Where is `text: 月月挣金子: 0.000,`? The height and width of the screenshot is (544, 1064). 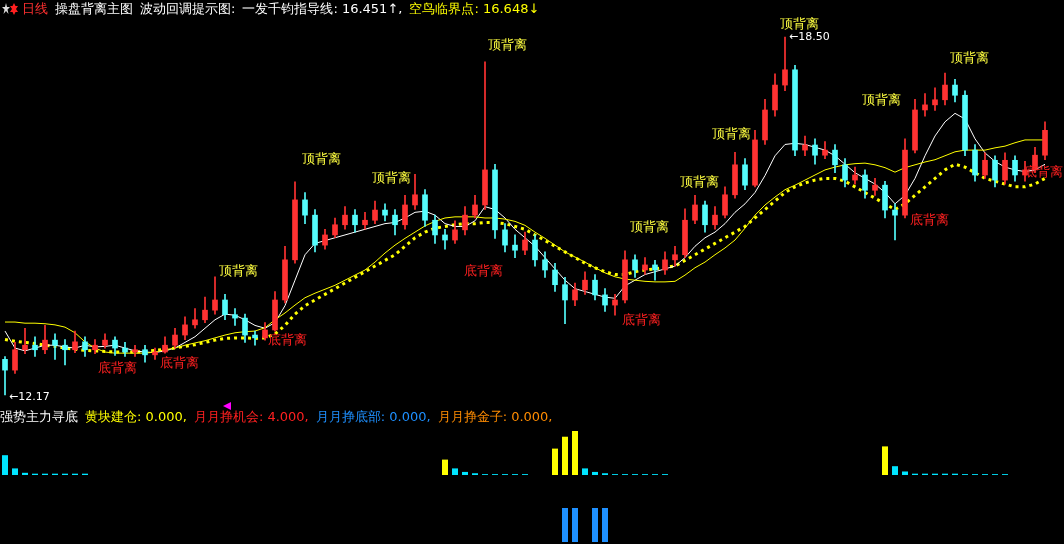 text: 月月挣金子: 0.000, is located at coordinates (495, 416).